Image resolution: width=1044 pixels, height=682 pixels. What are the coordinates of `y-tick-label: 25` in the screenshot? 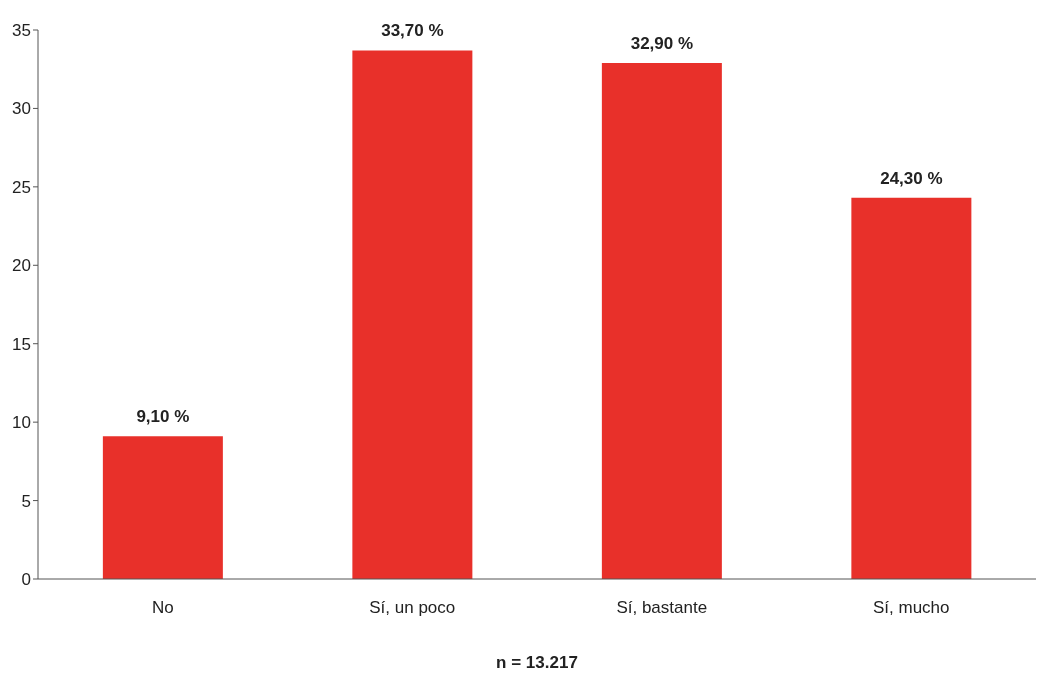 It's located at (21, 187).